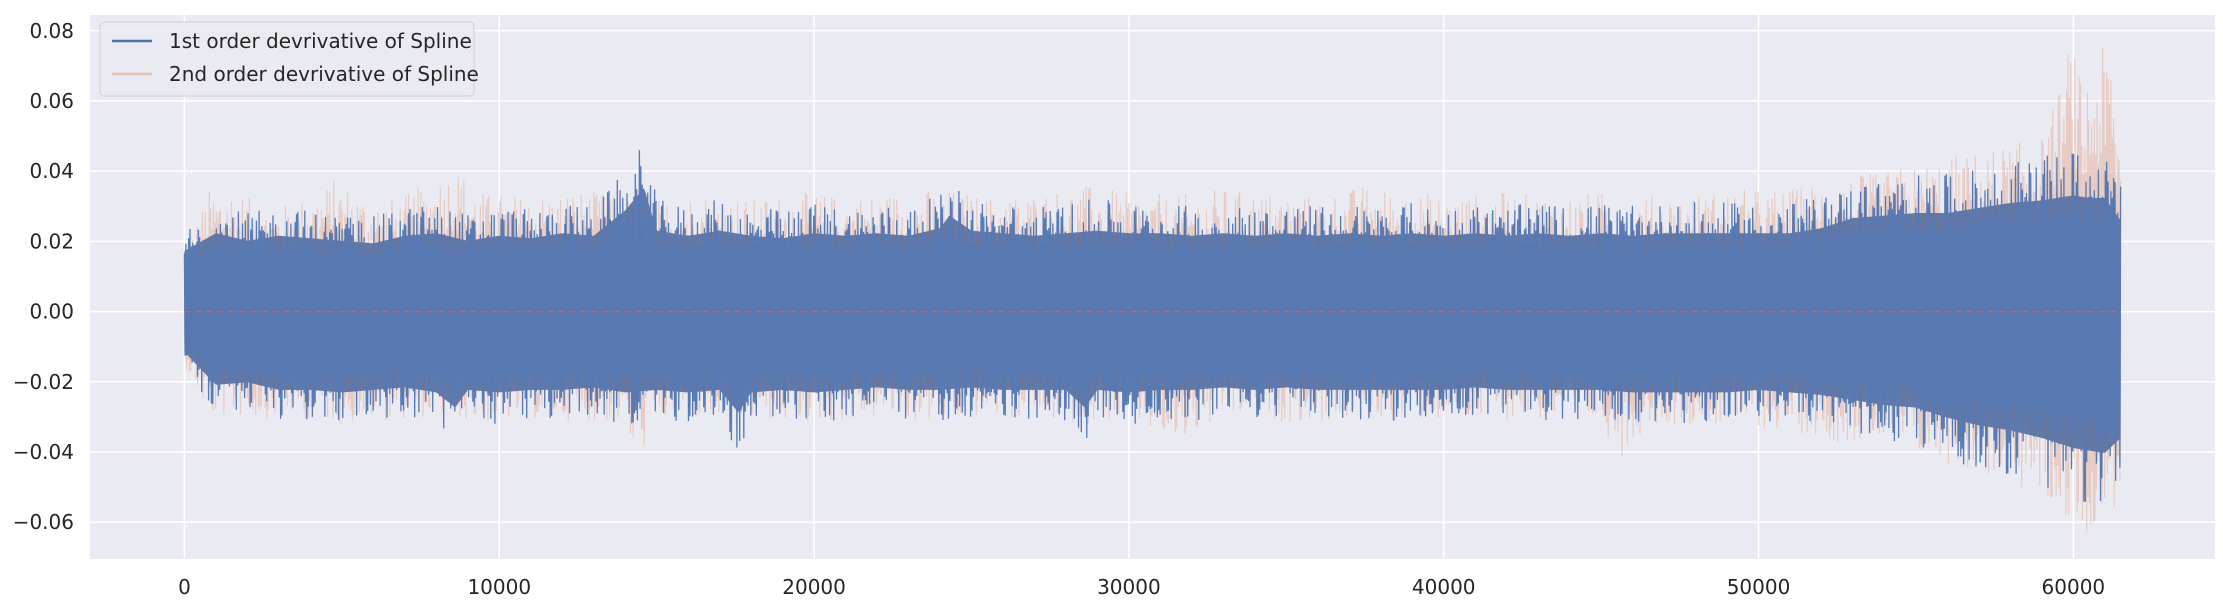  Describe the element at coordinates (1444, 587) in the screenshot. I see `x-tick-label: 40000` at that location.